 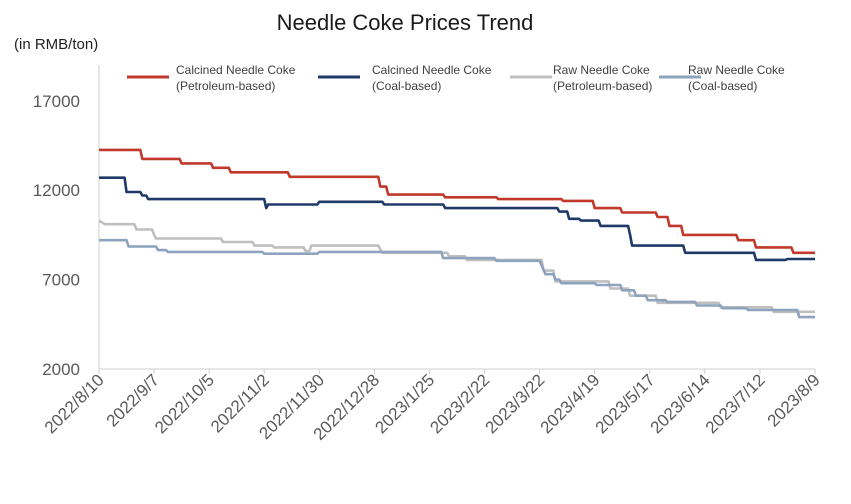 I want to click on x-tick-label: 2023/1/25, so click(x=404, y=403).